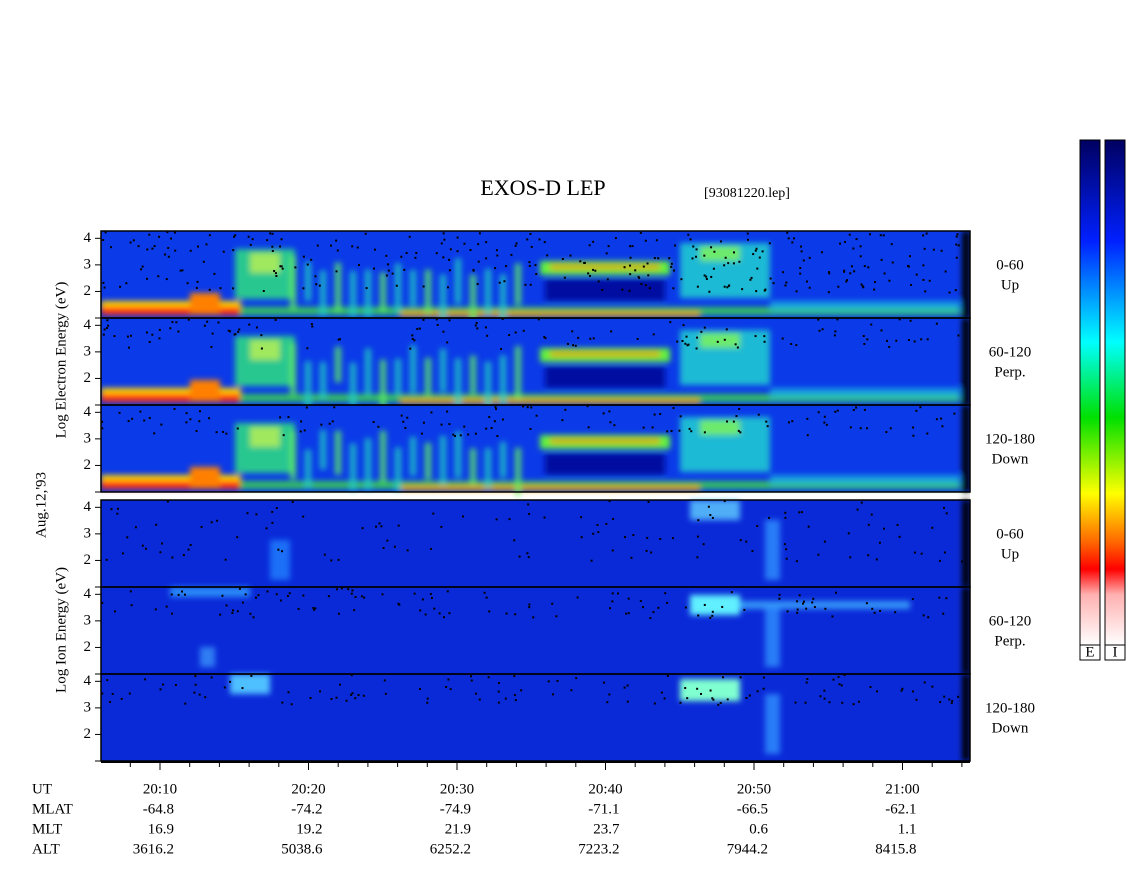  I want to click on panel-features, so click(570, 630).